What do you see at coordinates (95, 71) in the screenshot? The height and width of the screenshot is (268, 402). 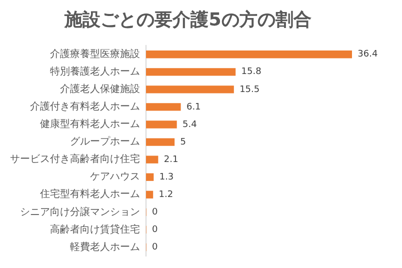 I see `y-tick-label: 特別養護老人ホーム` at bounding box center [95, 71].